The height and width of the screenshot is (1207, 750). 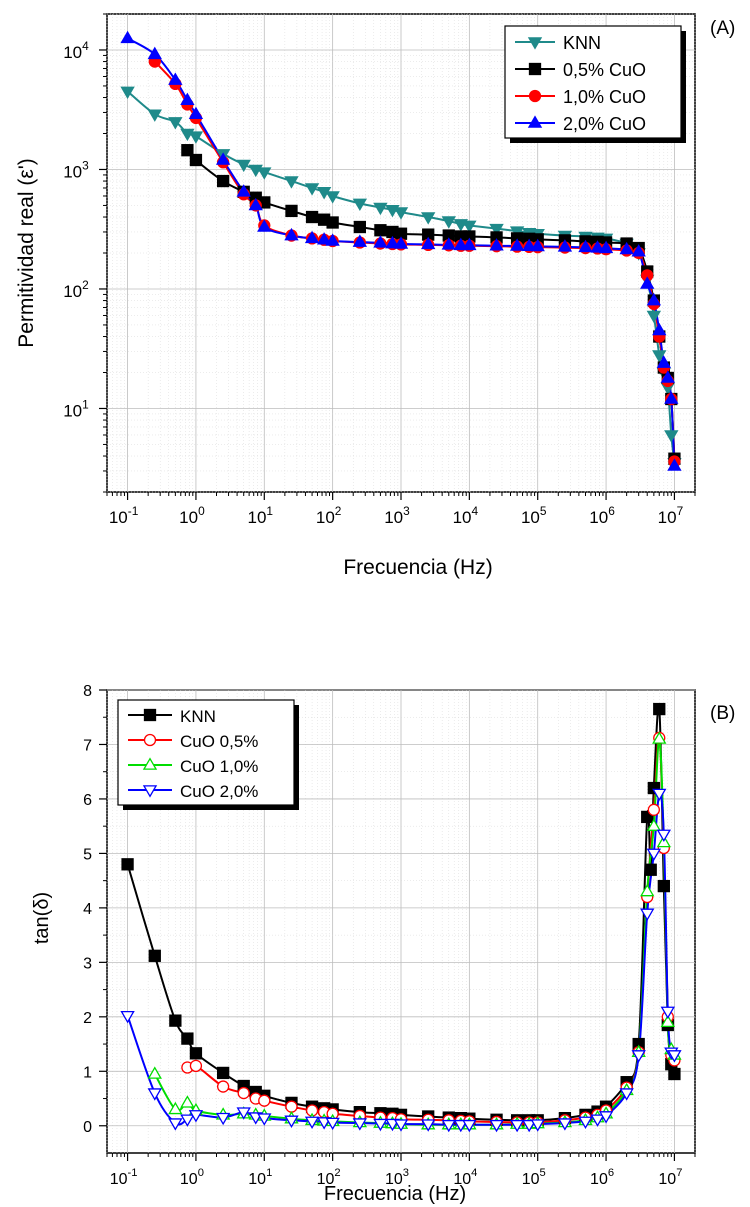 What do you see at coordinates (124, 1177) in the screenshot?
I see `b-x-tick-label: 10⁻¹` at bounding box center [124, 1177].